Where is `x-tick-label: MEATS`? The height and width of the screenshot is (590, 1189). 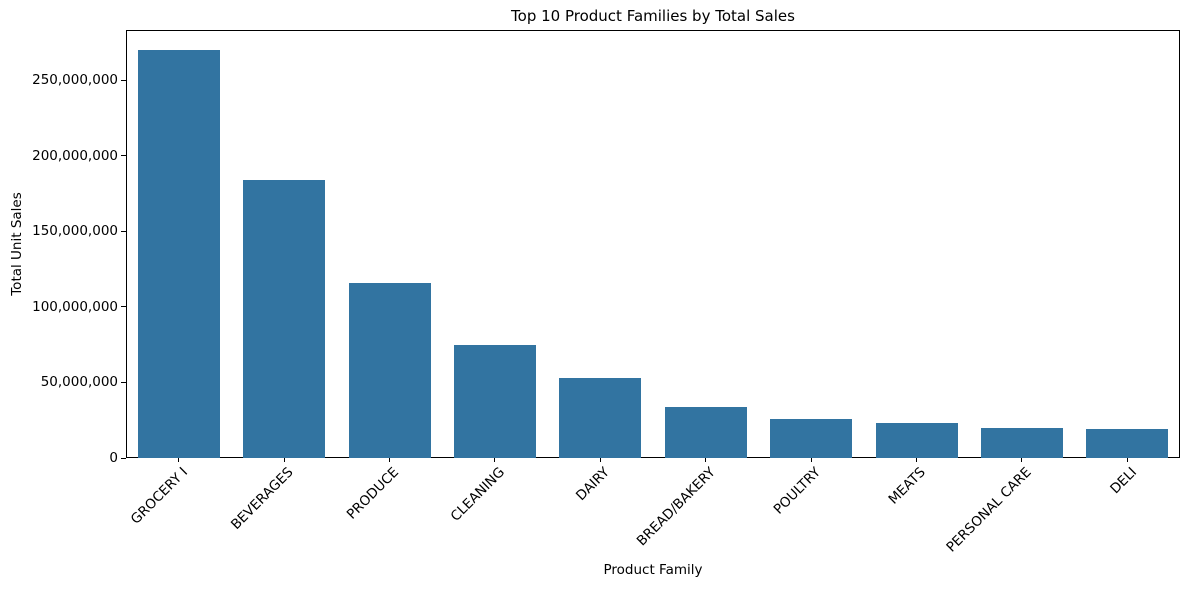
x-tick-label: MEATS is located at coordinates (907, 486).